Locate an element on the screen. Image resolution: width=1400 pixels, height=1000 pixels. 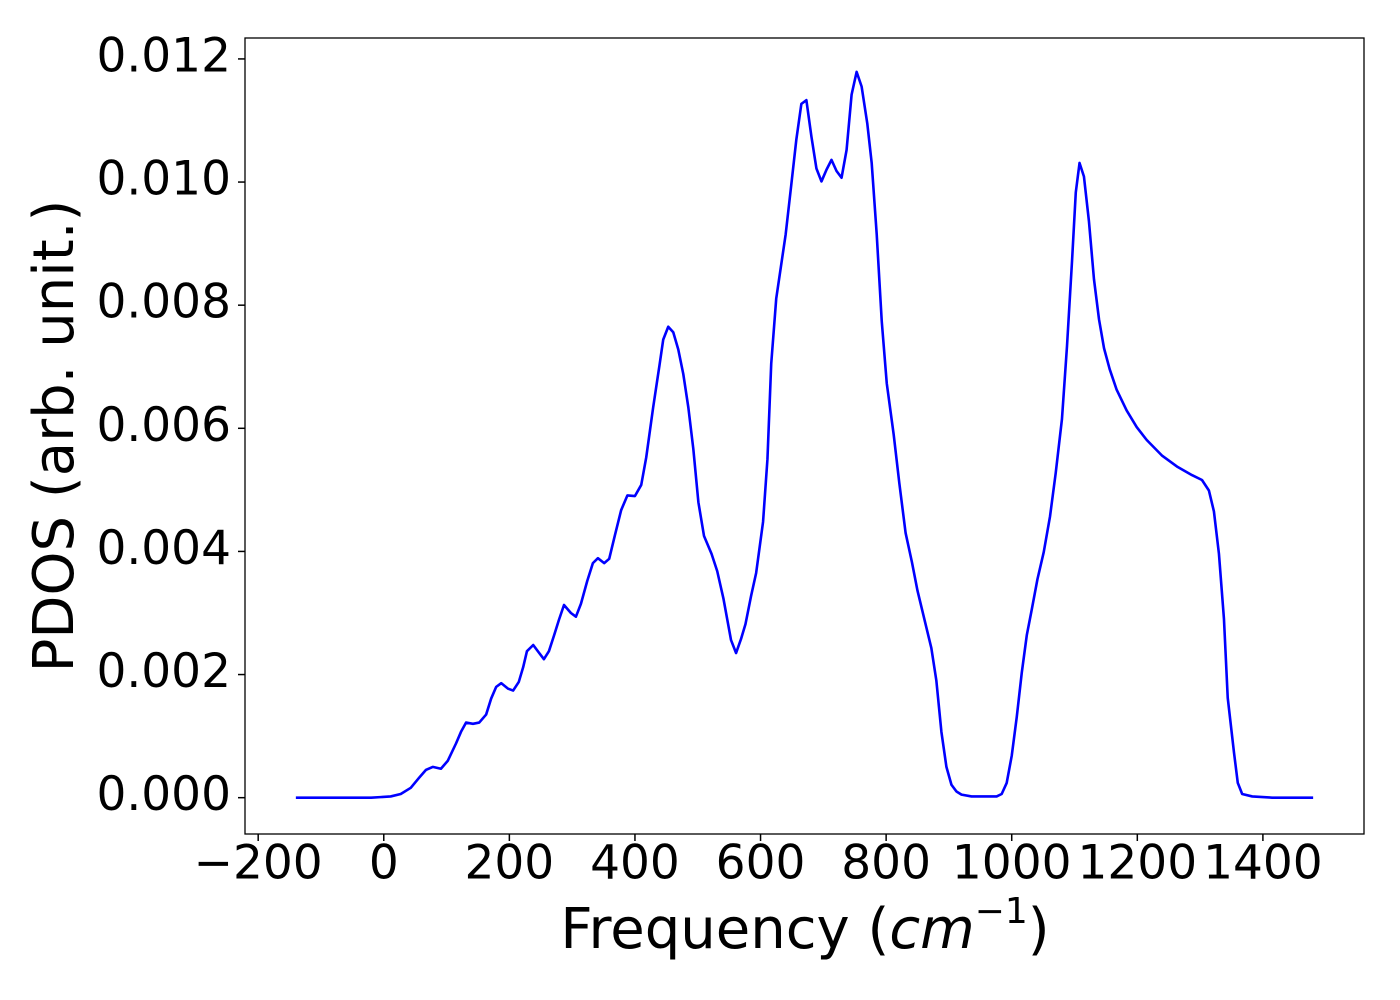
y-tick-label: 0.008 is located at coordinates (163, 302).